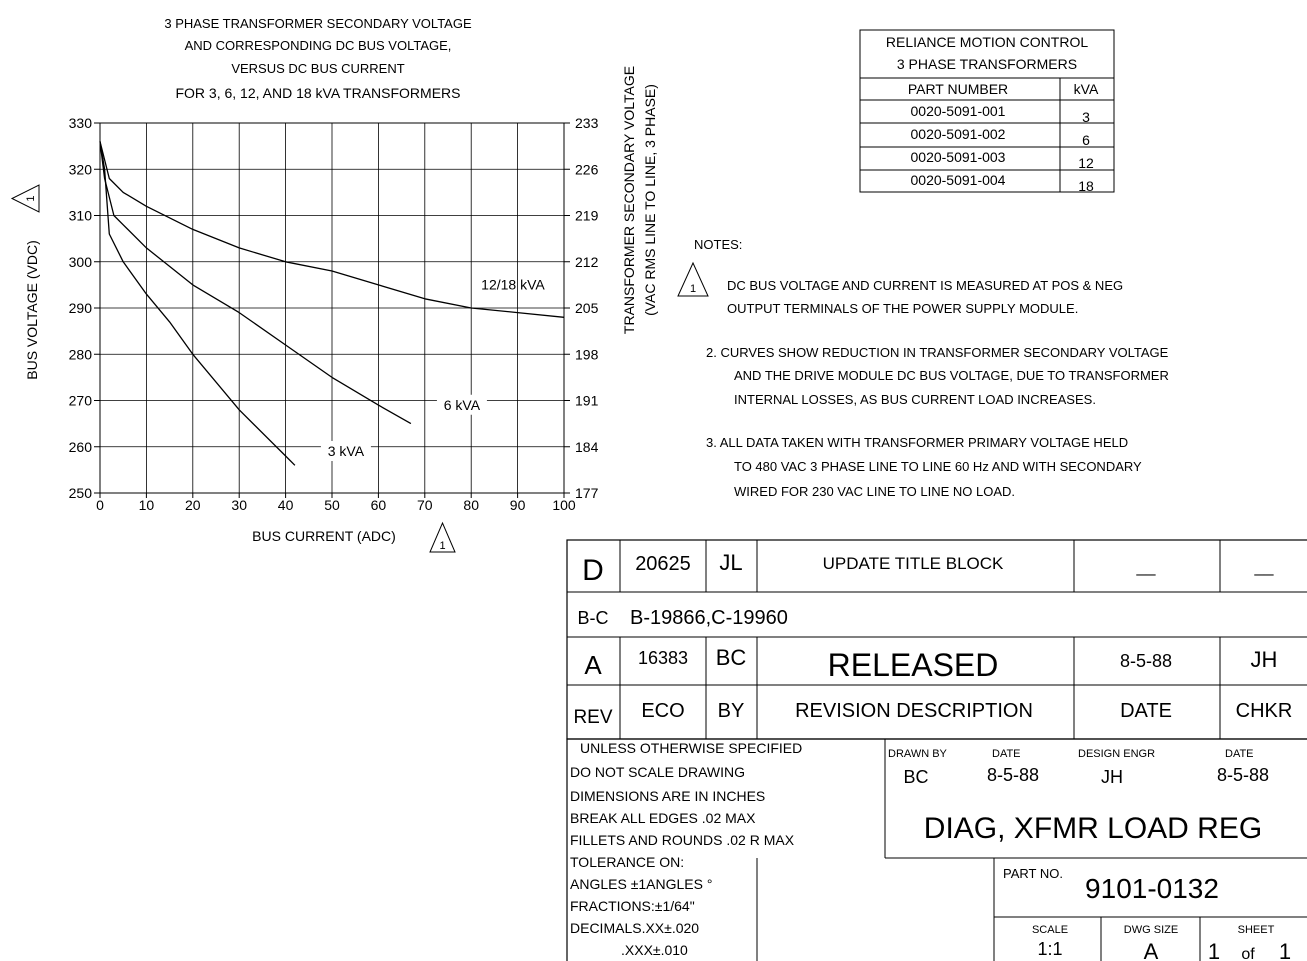  Describe the element at coordinates (1093, 828) in the screenshot. I see `drawing-title: DIAG, XFMR LOAD REG` at that location.